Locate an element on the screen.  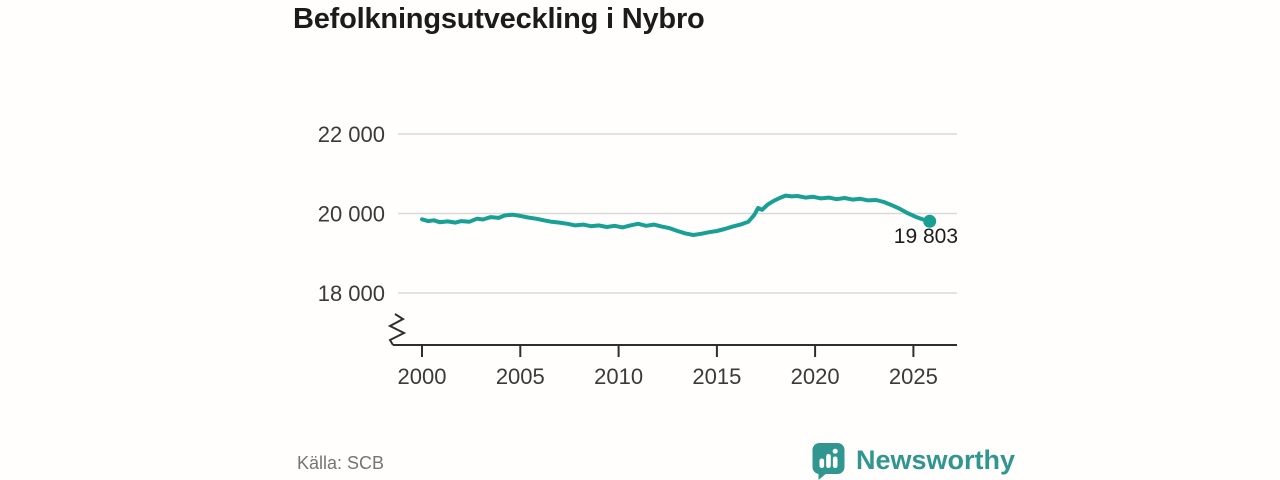
y-axis-label: 20 000 is located at coordinates (351, 214).